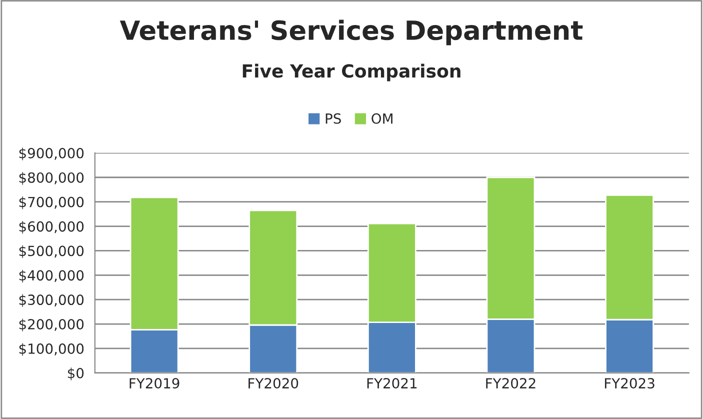  What do you see at coordinates (51, 325) in the screenshot?
I see `y-tick-label: $200,000` at bounding box center [51, 325].